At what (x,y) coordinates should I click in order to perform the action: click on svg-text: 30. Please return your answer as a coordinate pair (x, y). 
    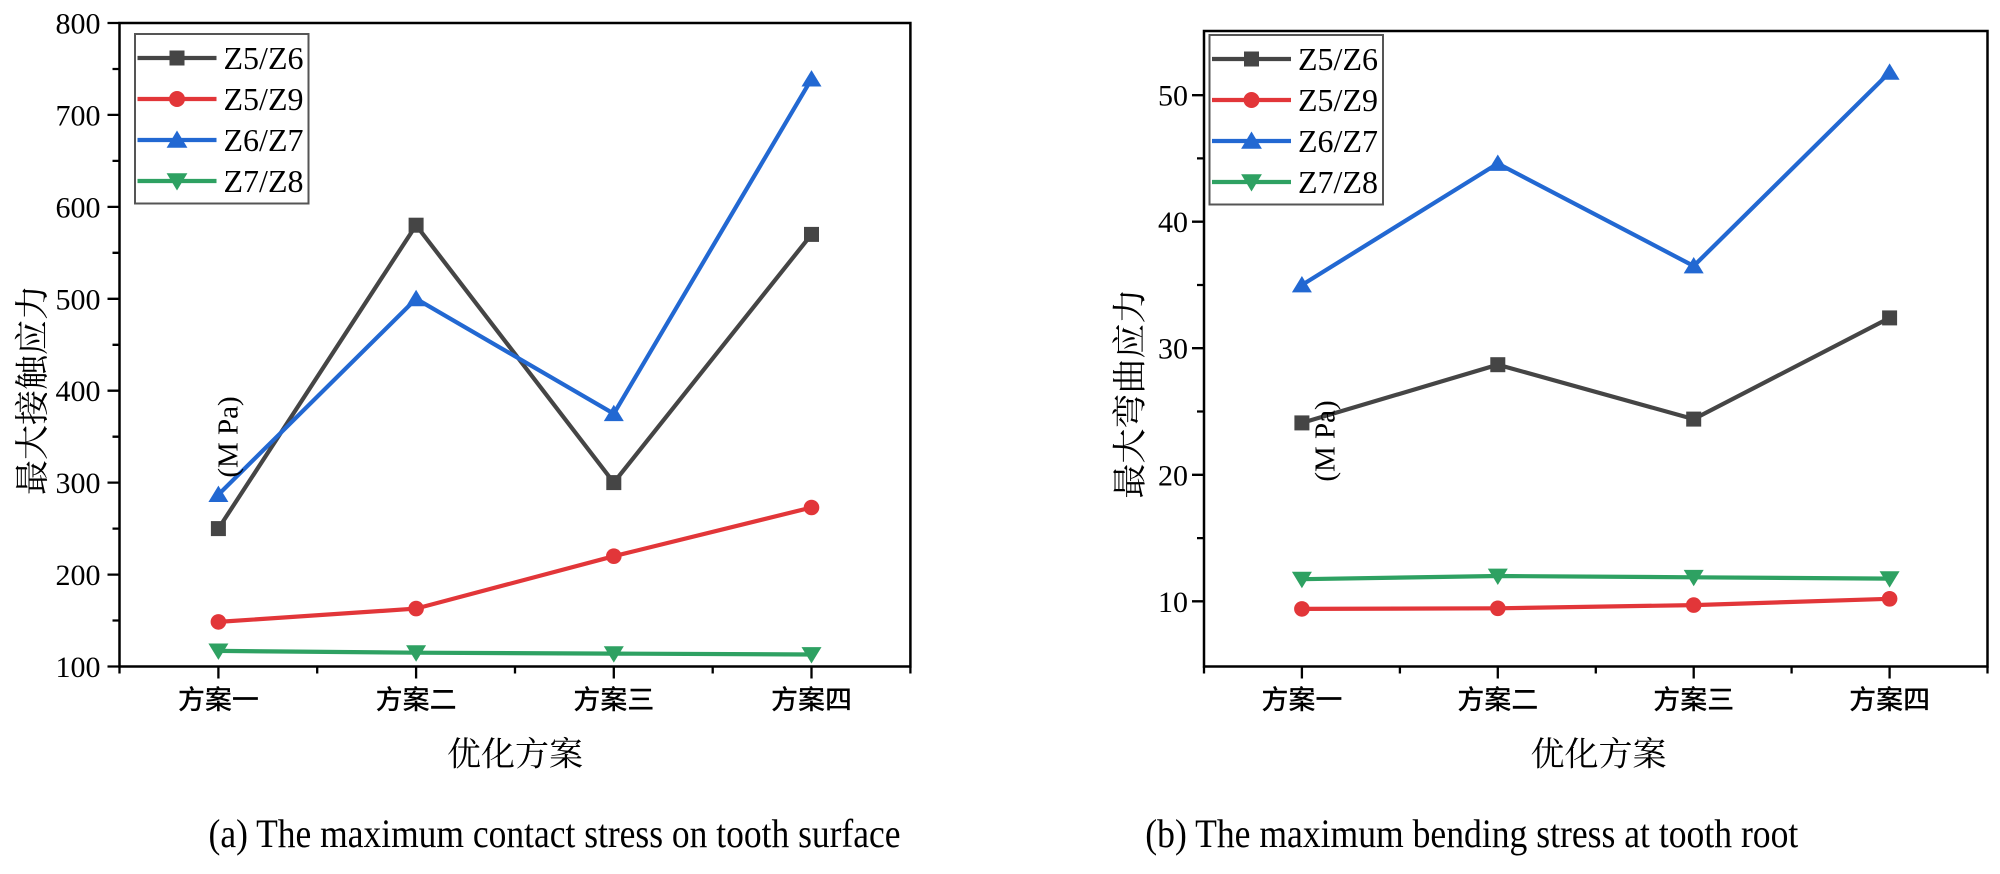
    Looking at the image, I should click on (1173, 349).